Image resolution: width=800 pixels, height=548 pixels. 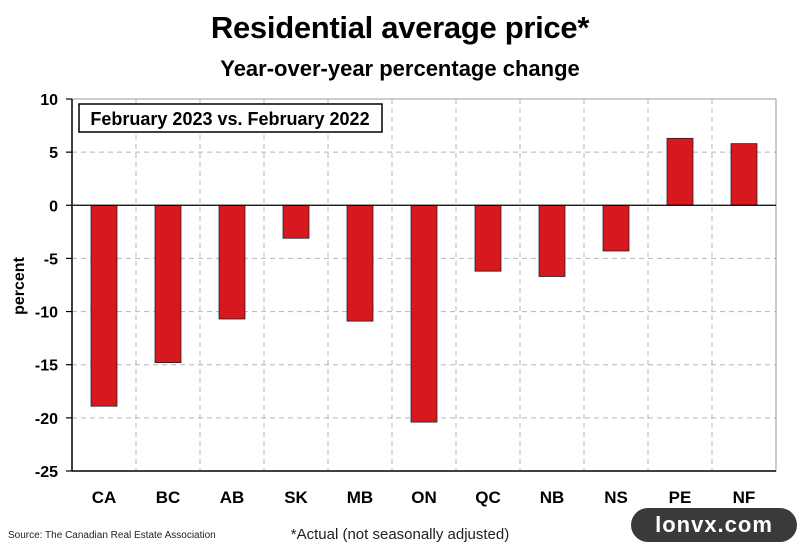 I want to click on x-tick-label: CA, so click(x=104, y=497).